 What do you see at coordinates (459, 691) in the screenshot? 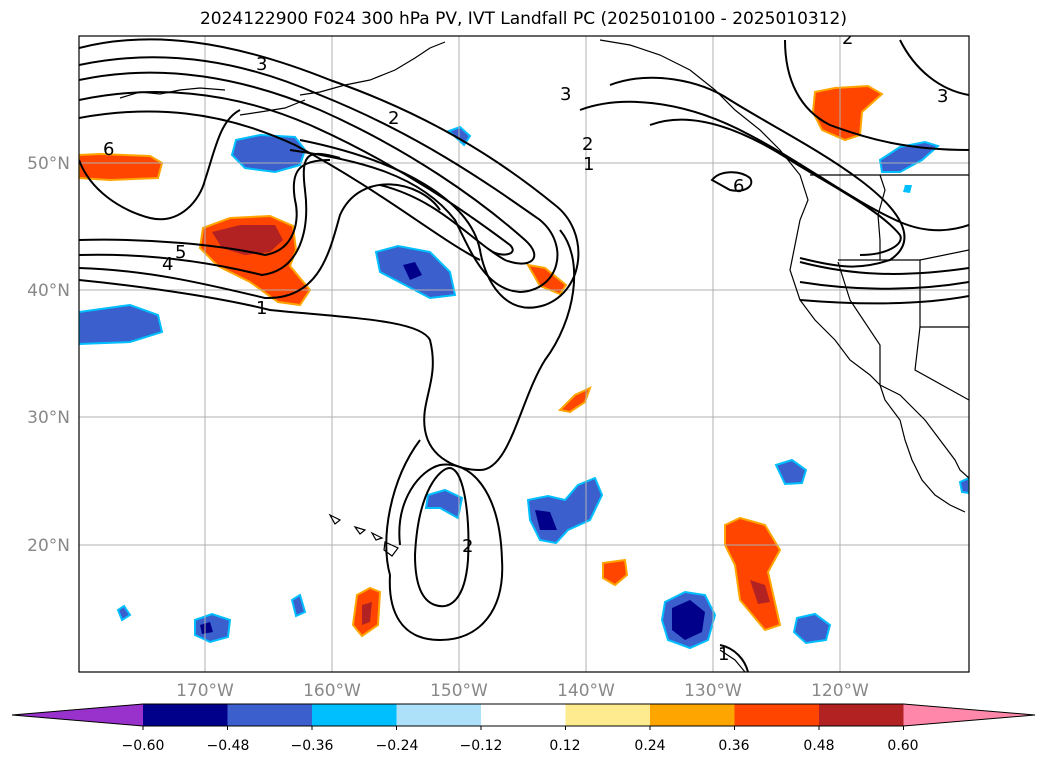
I see `lon-label: 150°W` at bounding box center [459, 691].